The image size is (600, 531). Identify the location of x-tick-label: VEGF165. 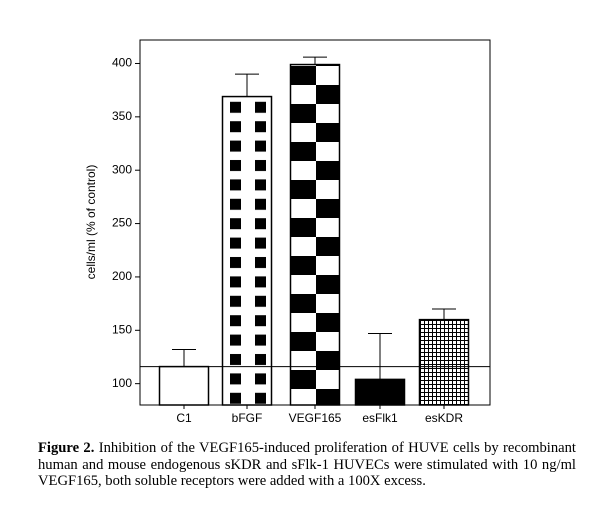
(315, 418).